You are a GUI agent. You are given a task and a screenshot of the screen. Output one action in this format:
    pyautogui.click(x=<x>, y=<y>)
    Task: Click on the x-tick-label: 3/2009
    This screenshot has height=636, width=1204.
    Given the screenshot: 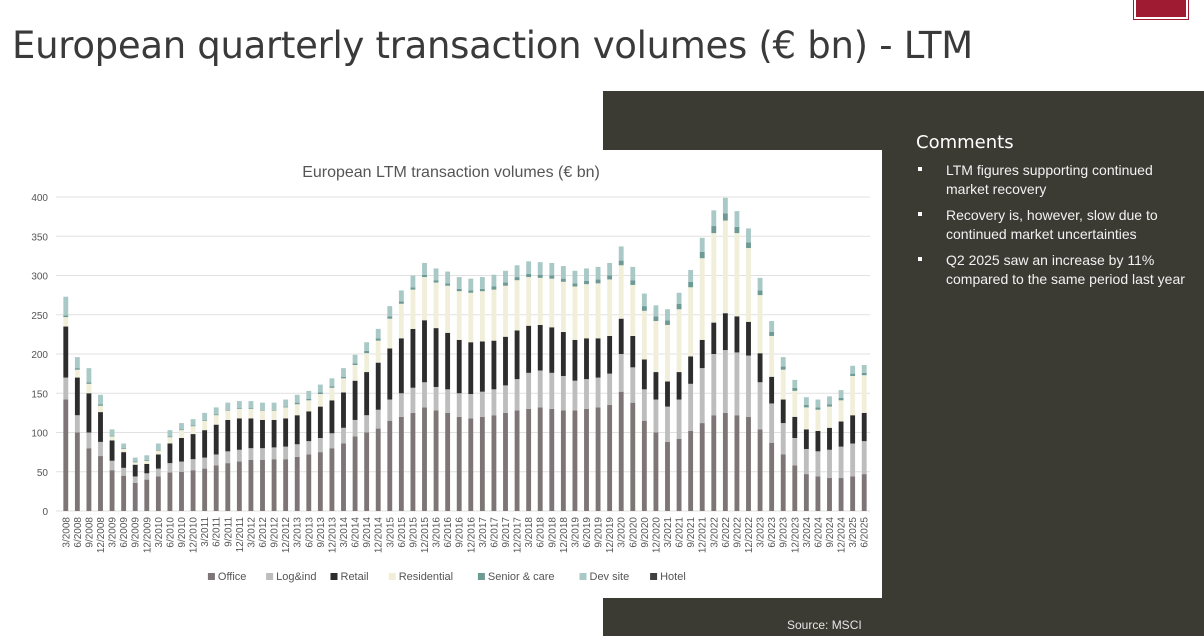 What is the action you would take?
    pyautogui.click(x=113, y=532)
    